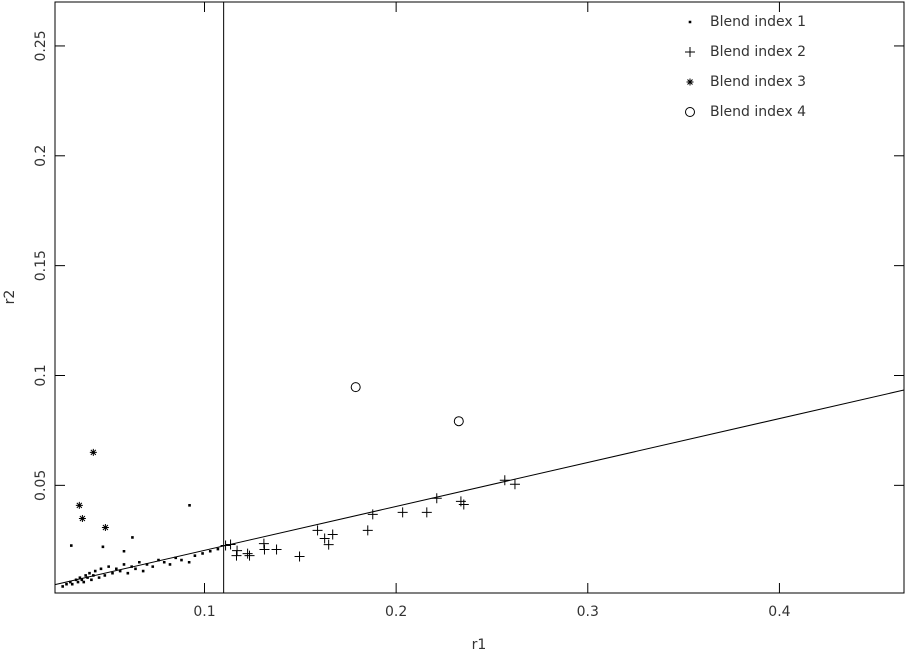  I want to click on y-tick-label: 0.2, so click(41, 156).